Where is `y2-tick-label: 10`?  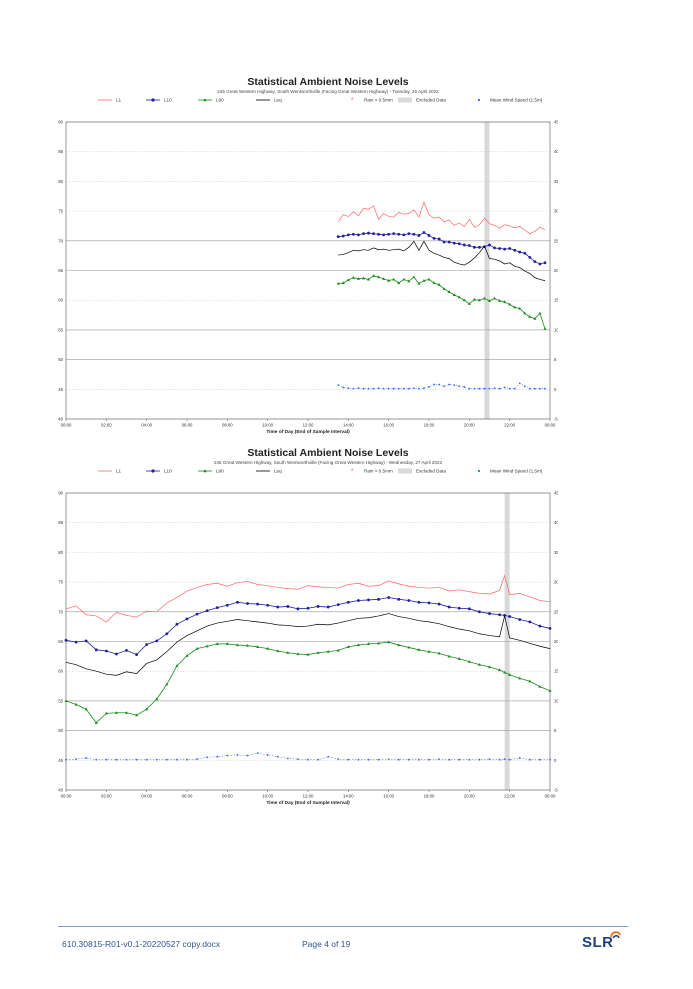 y2-tick-label: 10 is located at coordinates (556, 329).